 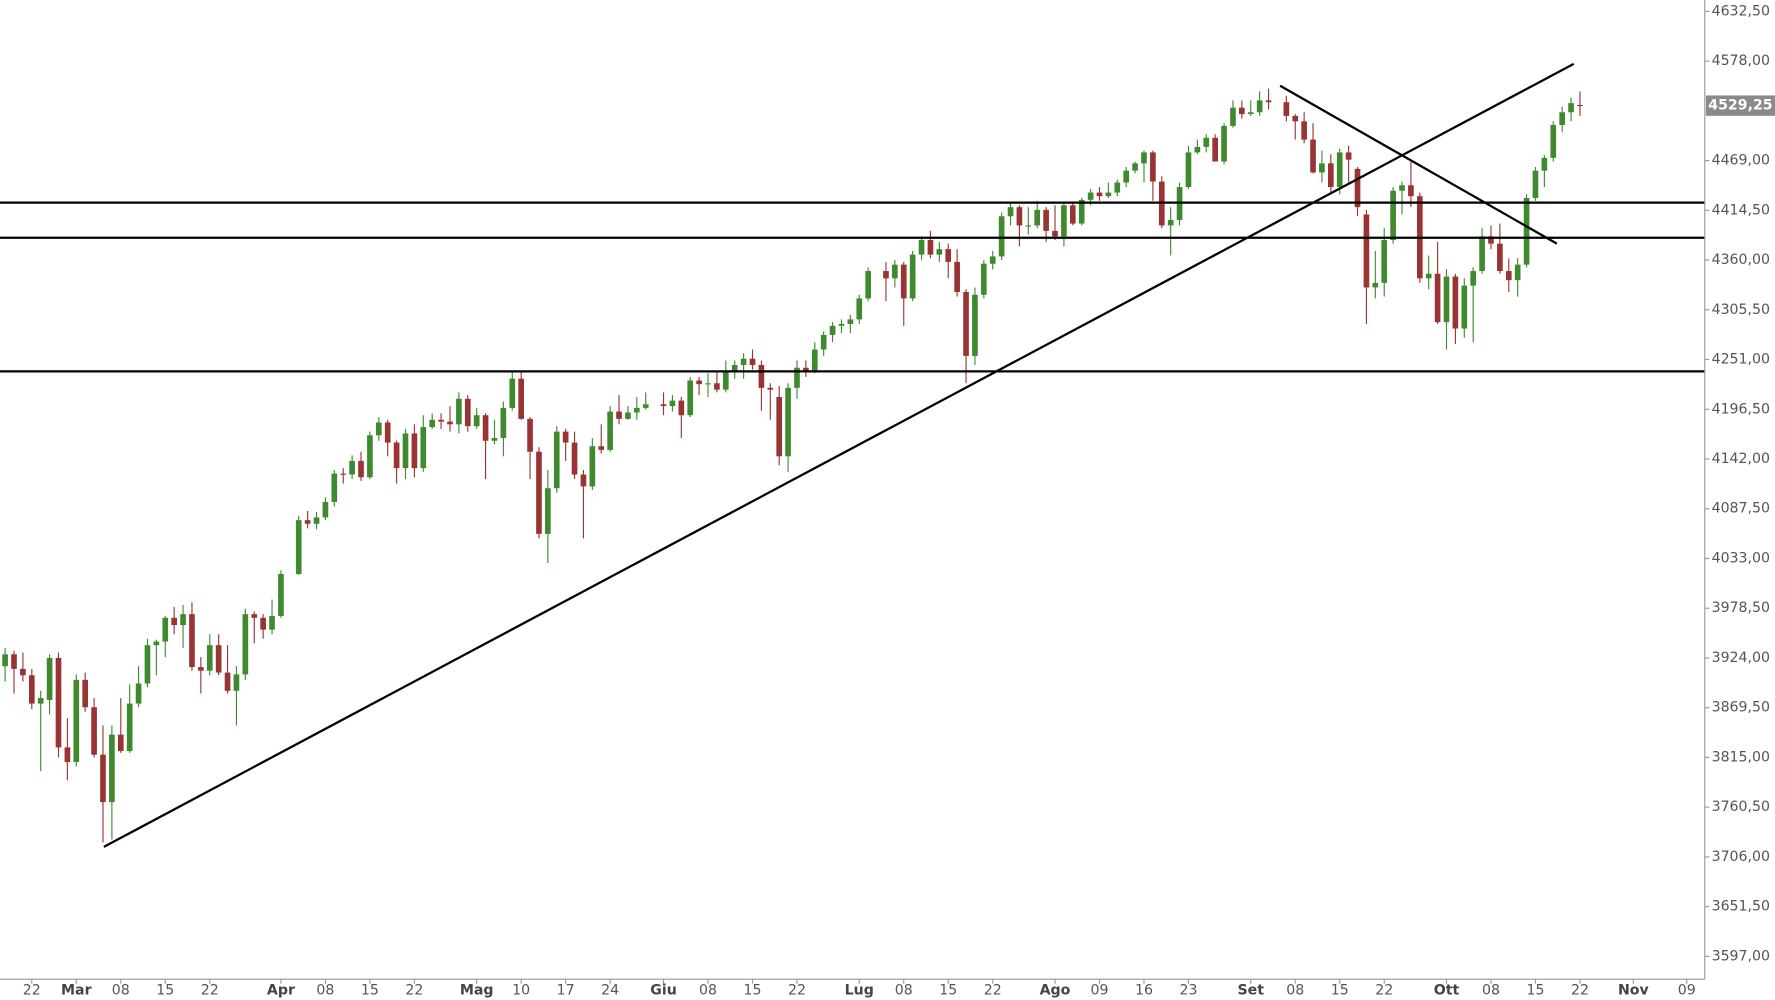 I want to click on x-tick-label: 23, so click(x=1188, y=990).